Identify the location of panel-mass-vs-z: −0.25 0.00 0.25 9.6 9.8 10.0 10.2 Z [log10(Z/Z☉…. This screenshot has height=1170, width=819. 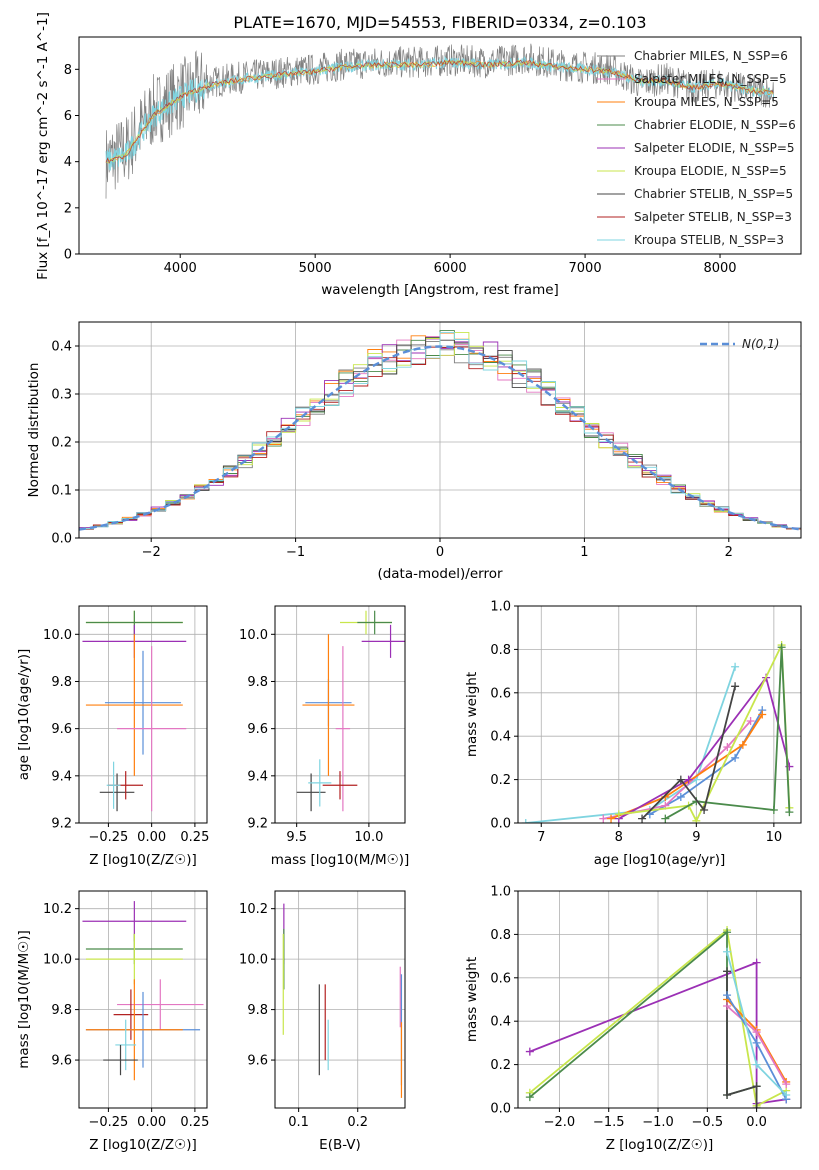
(112, 1021).